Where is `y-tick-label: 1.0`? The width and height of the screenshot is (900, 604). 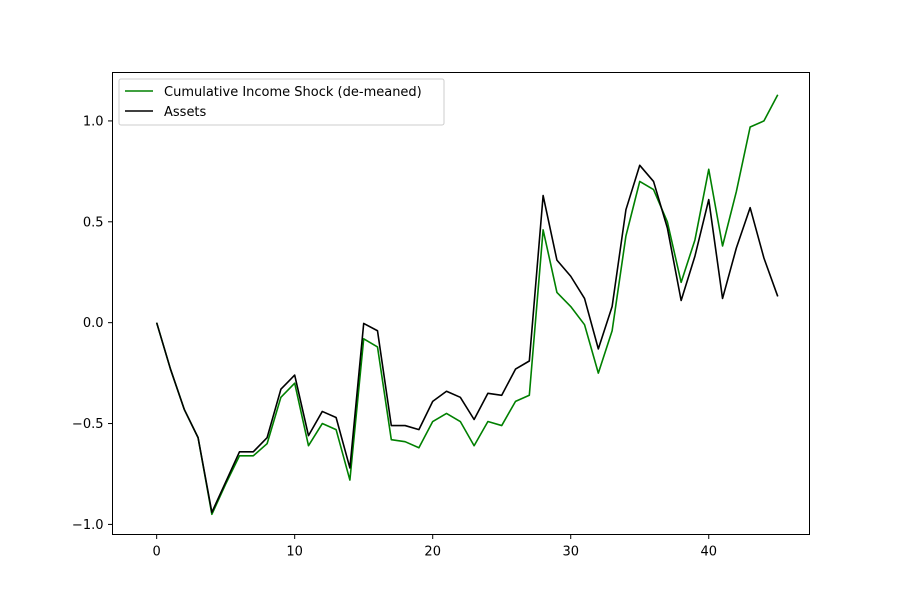 y-tick-label: 1.0 is located at coordinates (93, 121).